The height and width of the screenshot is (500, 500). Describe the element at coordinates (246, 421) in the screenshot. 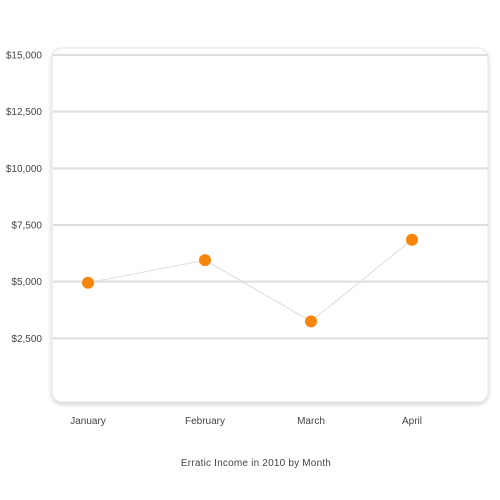

I see `x-axis-category-labels: January February March April` at that location.